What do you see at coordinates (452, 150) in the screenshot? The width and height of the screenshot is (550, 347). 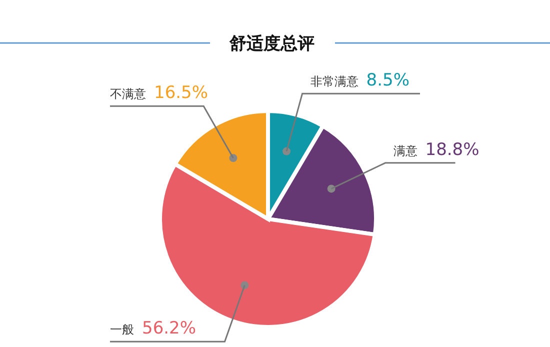 I see `data-label: 18.8%` at bounding box center [452, 150].